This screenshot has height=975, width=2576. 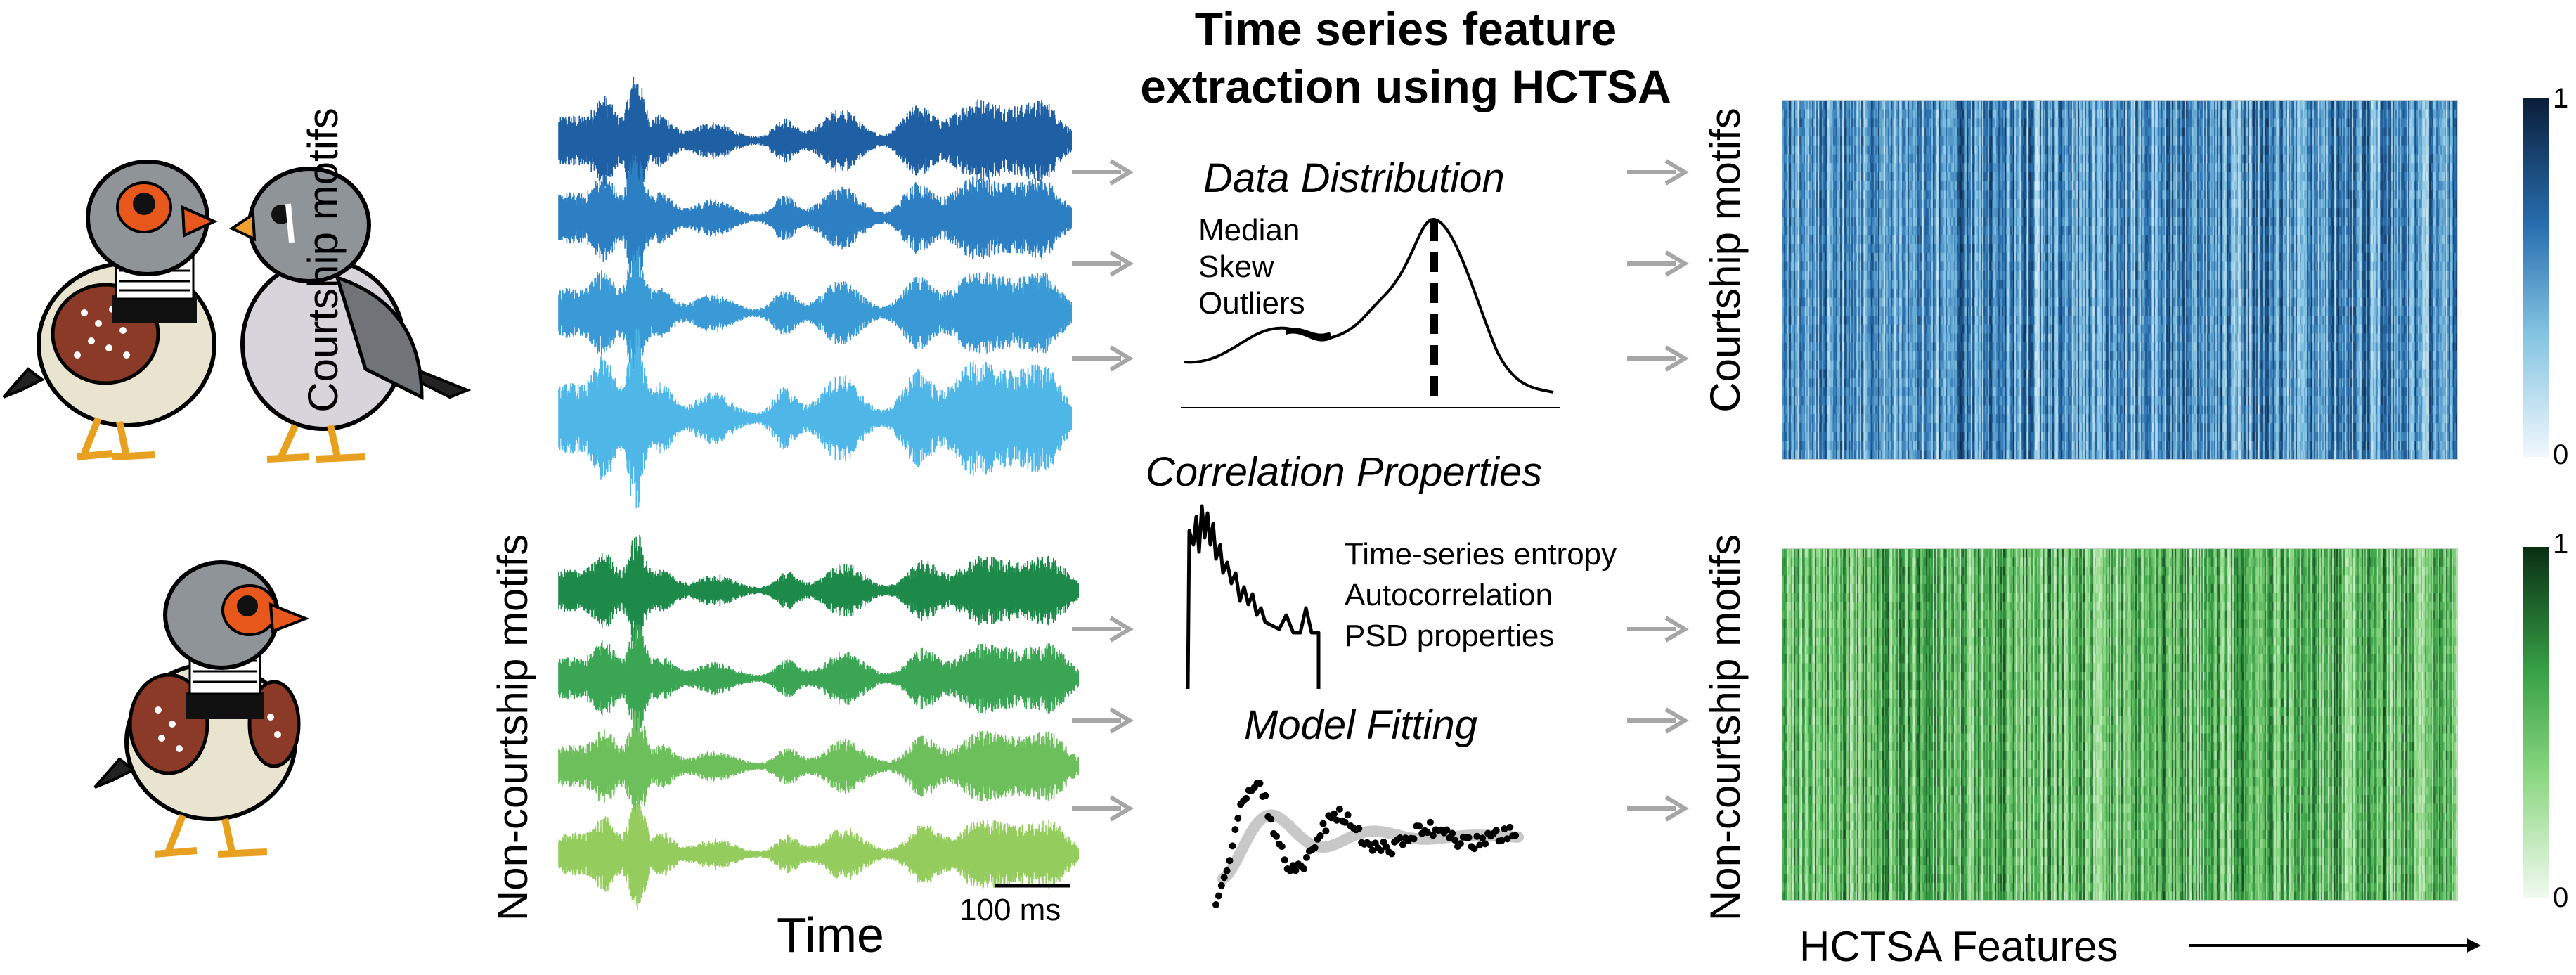 I want to click on distribution-curve, so click(x=1371, y=313).